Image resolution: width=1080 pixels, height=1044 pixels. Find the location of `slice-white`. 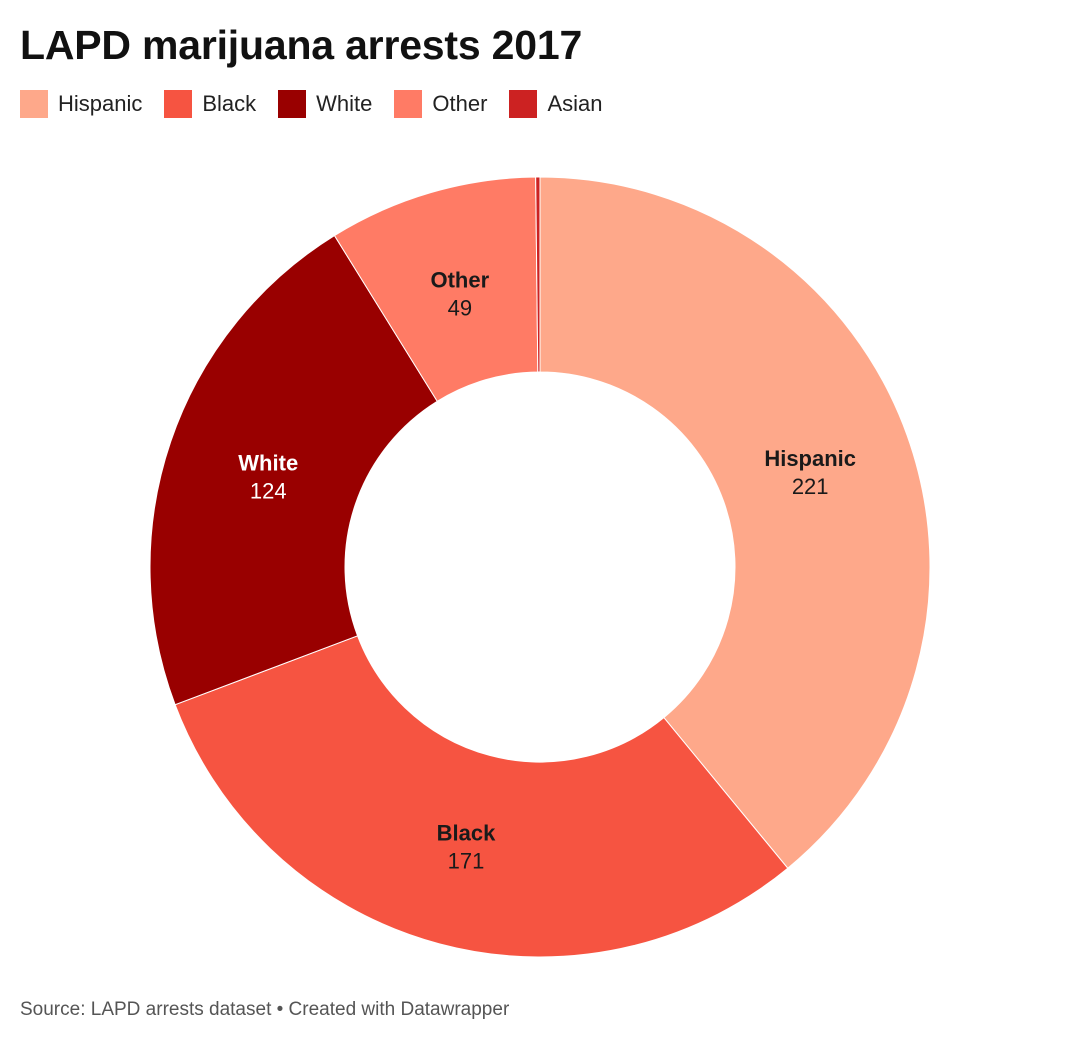

slice-white is located at coordinates (293, 470).